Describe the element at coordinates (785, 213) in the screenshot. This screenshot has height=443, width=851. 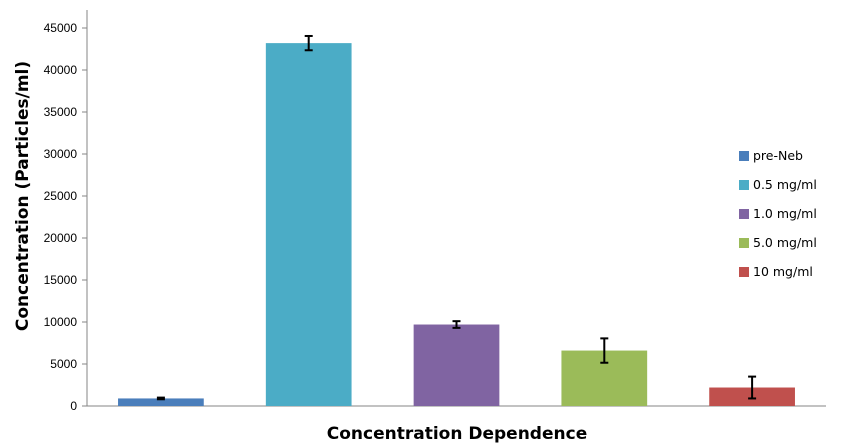
I see `legend-label: 1.0 mg/ml` at that location.